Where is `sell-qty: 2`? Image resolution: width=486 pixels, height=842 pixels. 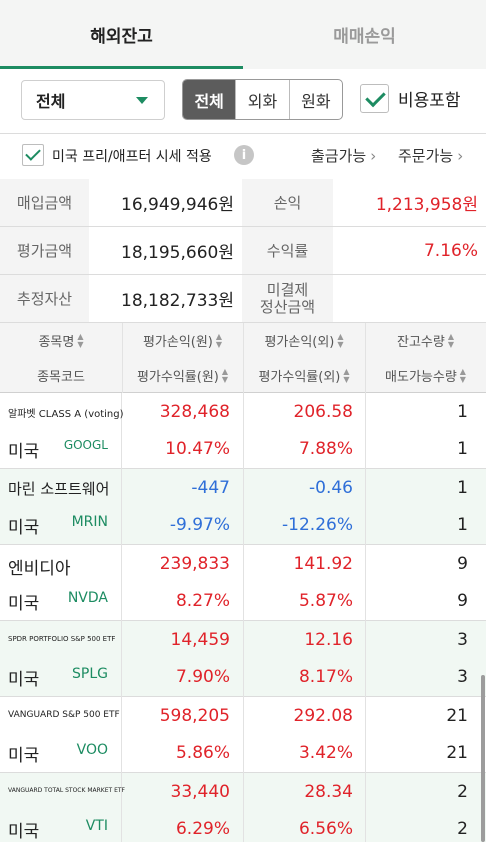 sell-qty: 2 is located at coordinates (462, 829).